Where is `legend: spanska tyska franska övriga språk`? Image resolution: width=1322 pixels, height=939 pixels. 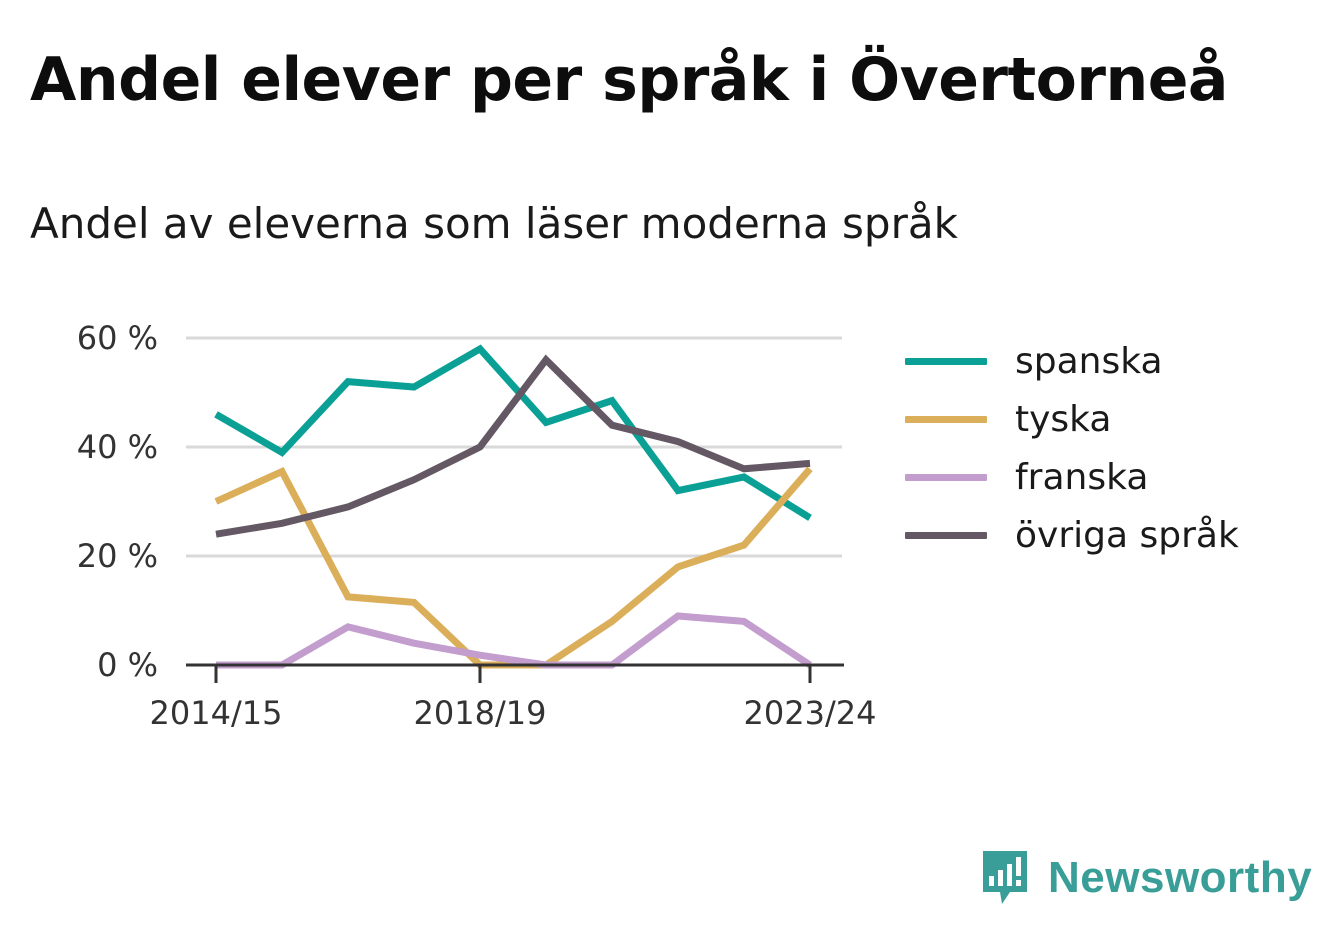
legend: spanska tyska franska övriga språk is located at coordinates (1072, 448).